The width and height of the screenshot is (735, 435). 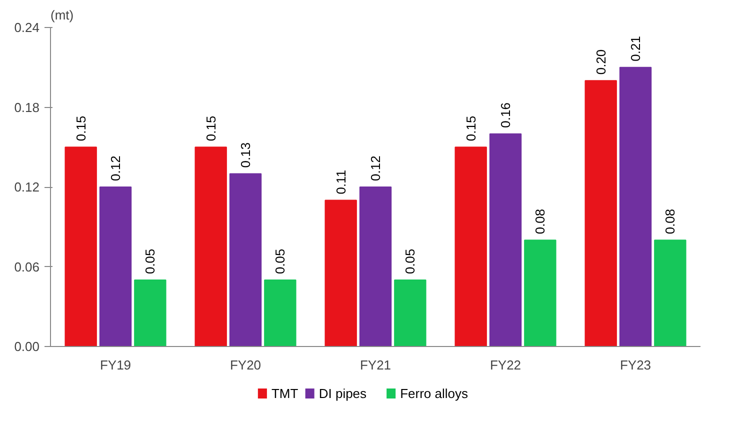 What do you see at coordinates (600, 62) in the screenshot?
I see `data-label: 0.20` at bounding box center [600, 62].